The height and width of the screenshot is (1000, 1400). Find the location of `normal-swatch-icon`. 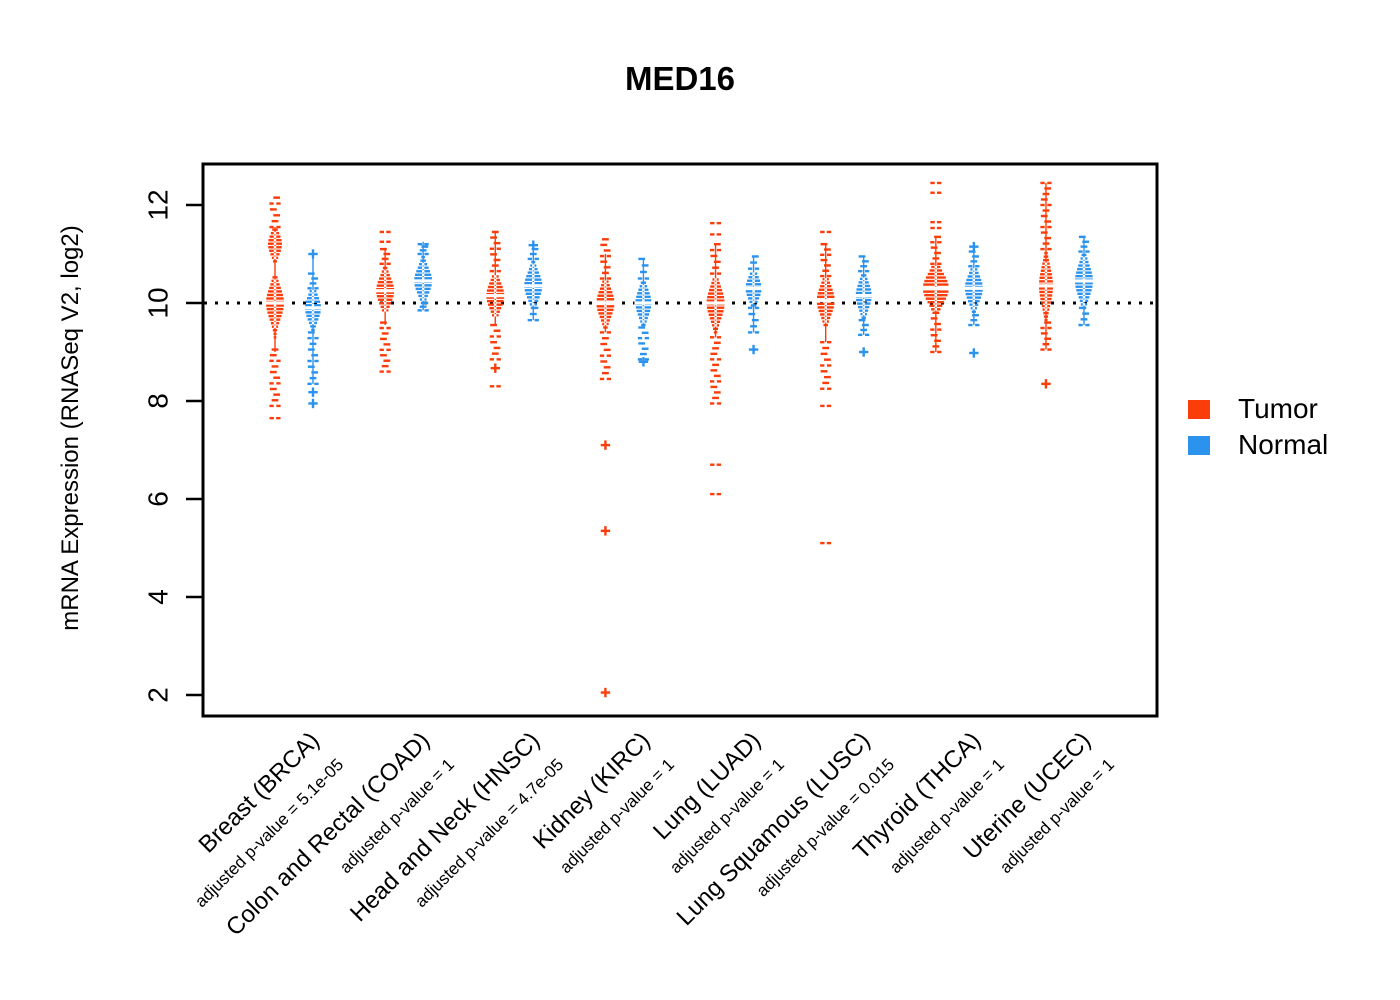

normal-swatch-icon is located at coordinates (1199, 445).